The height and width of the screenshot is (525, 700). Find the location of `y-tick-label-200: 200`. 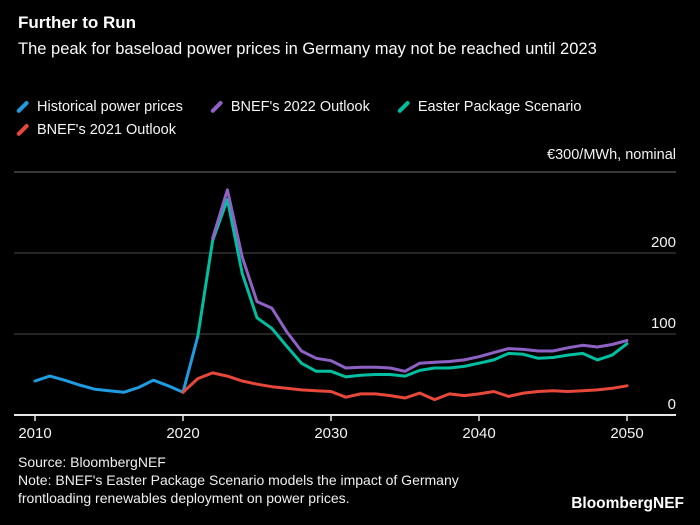

y-tick-label-200: 200 is located at coordinates (663, 242).